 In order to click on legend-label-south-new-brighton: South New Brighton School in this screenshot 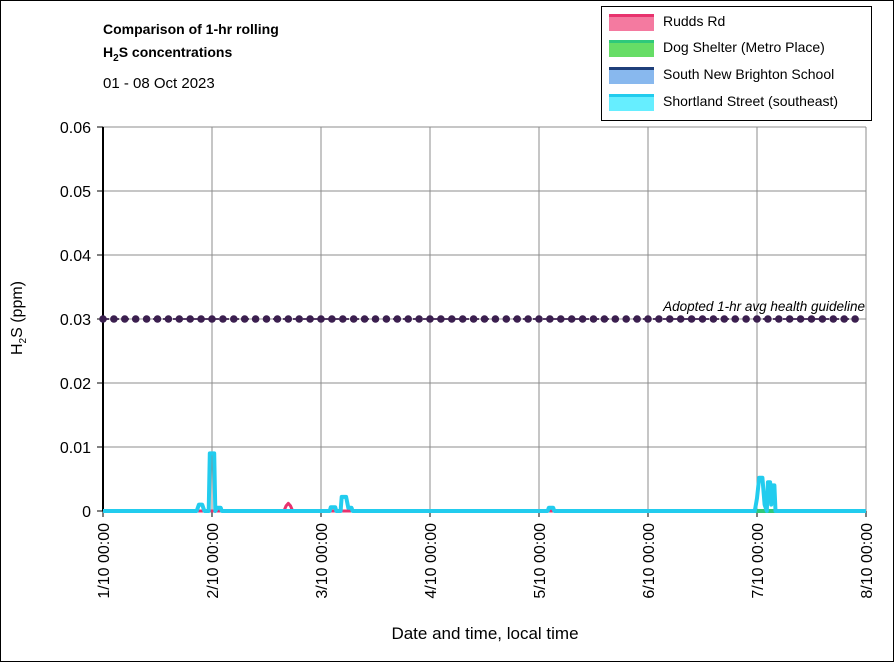, I will do `click(749, 74)`.